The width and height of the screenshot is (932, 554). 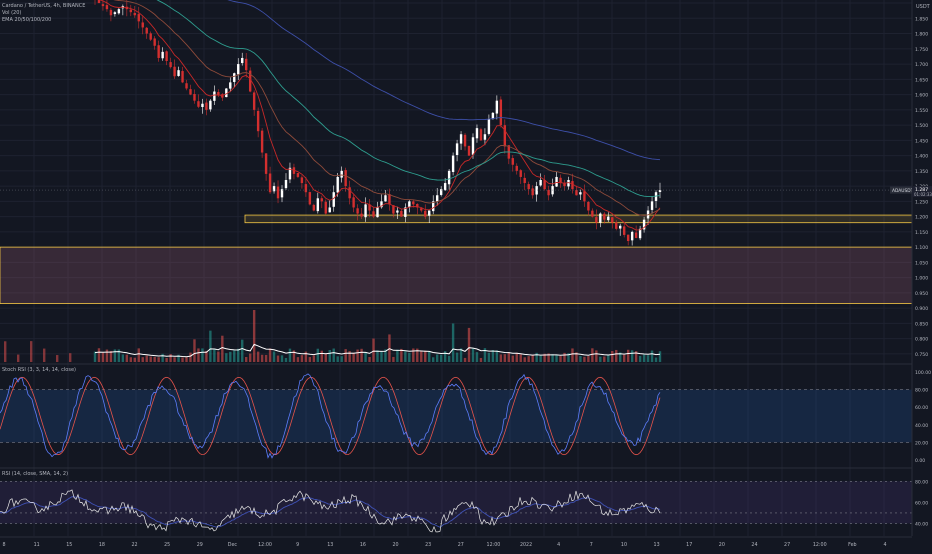 I want to click on price-tick-label: 1.200, so click(x=921, y=218).